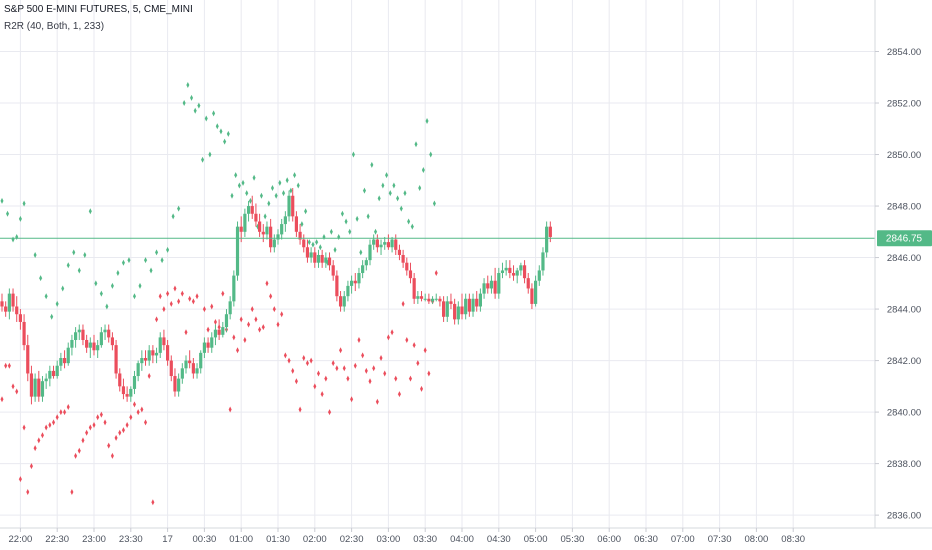 This screenshot has height=550, width=932. What do you see at coordinates (757, 539) in the screenshot?
I see `time-tick-label: 08:00` at bounding box center [757, 539].